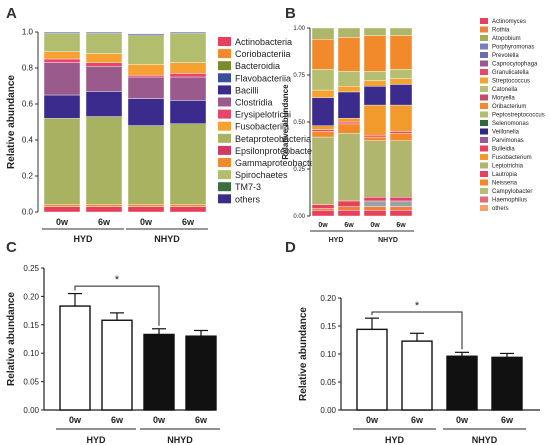 This screenshot has width=550, height=445. I want to click on legend-label: Betaproteobacteria, so click(273, 139).